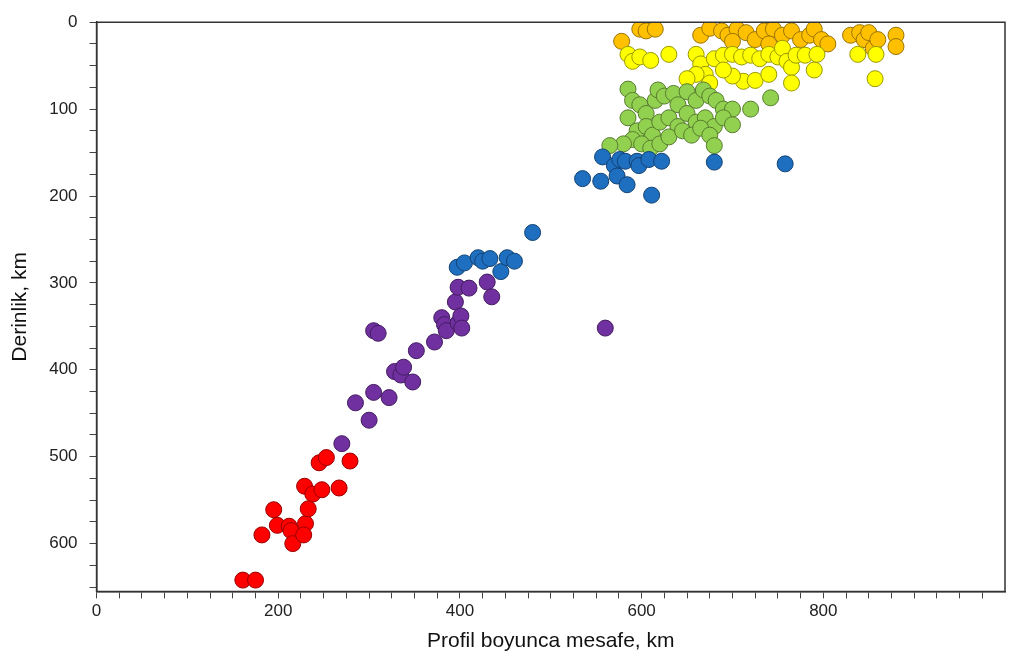 Image resolution: width=1014 pixels, height=666 pixels. I want to click on y-tick-label: 100, so click(63, 108).